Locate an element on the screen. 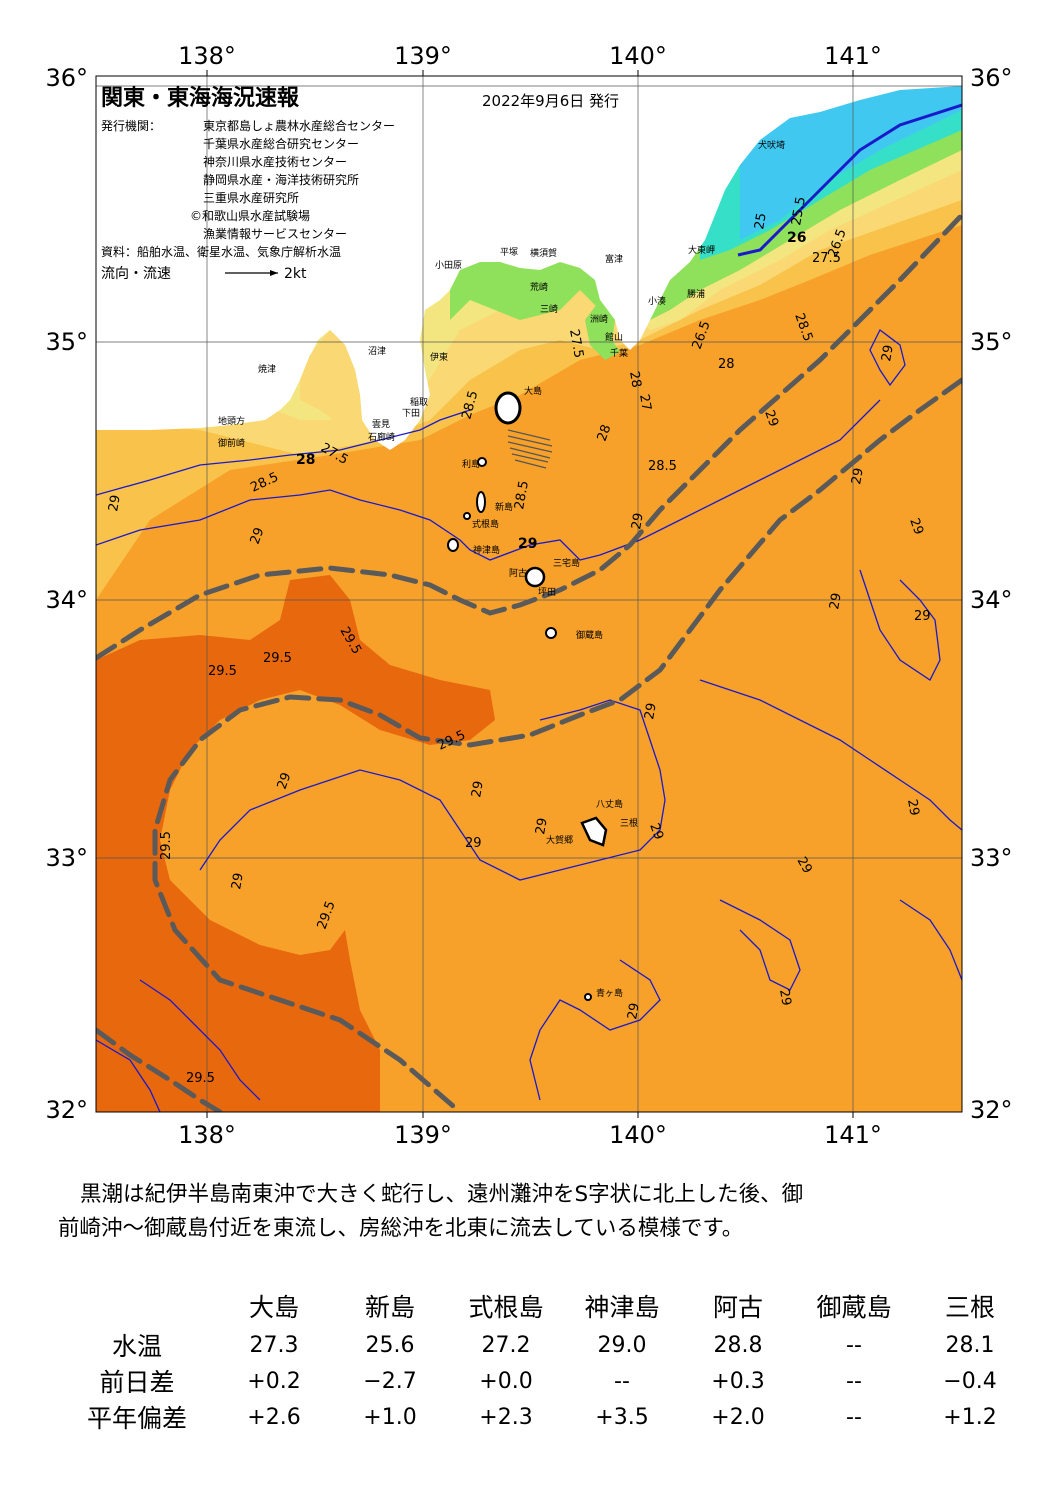 The width and height of the screenshot is (1064, 1503). flow-scale-value: 2kt is located at coordinates (295, 274).